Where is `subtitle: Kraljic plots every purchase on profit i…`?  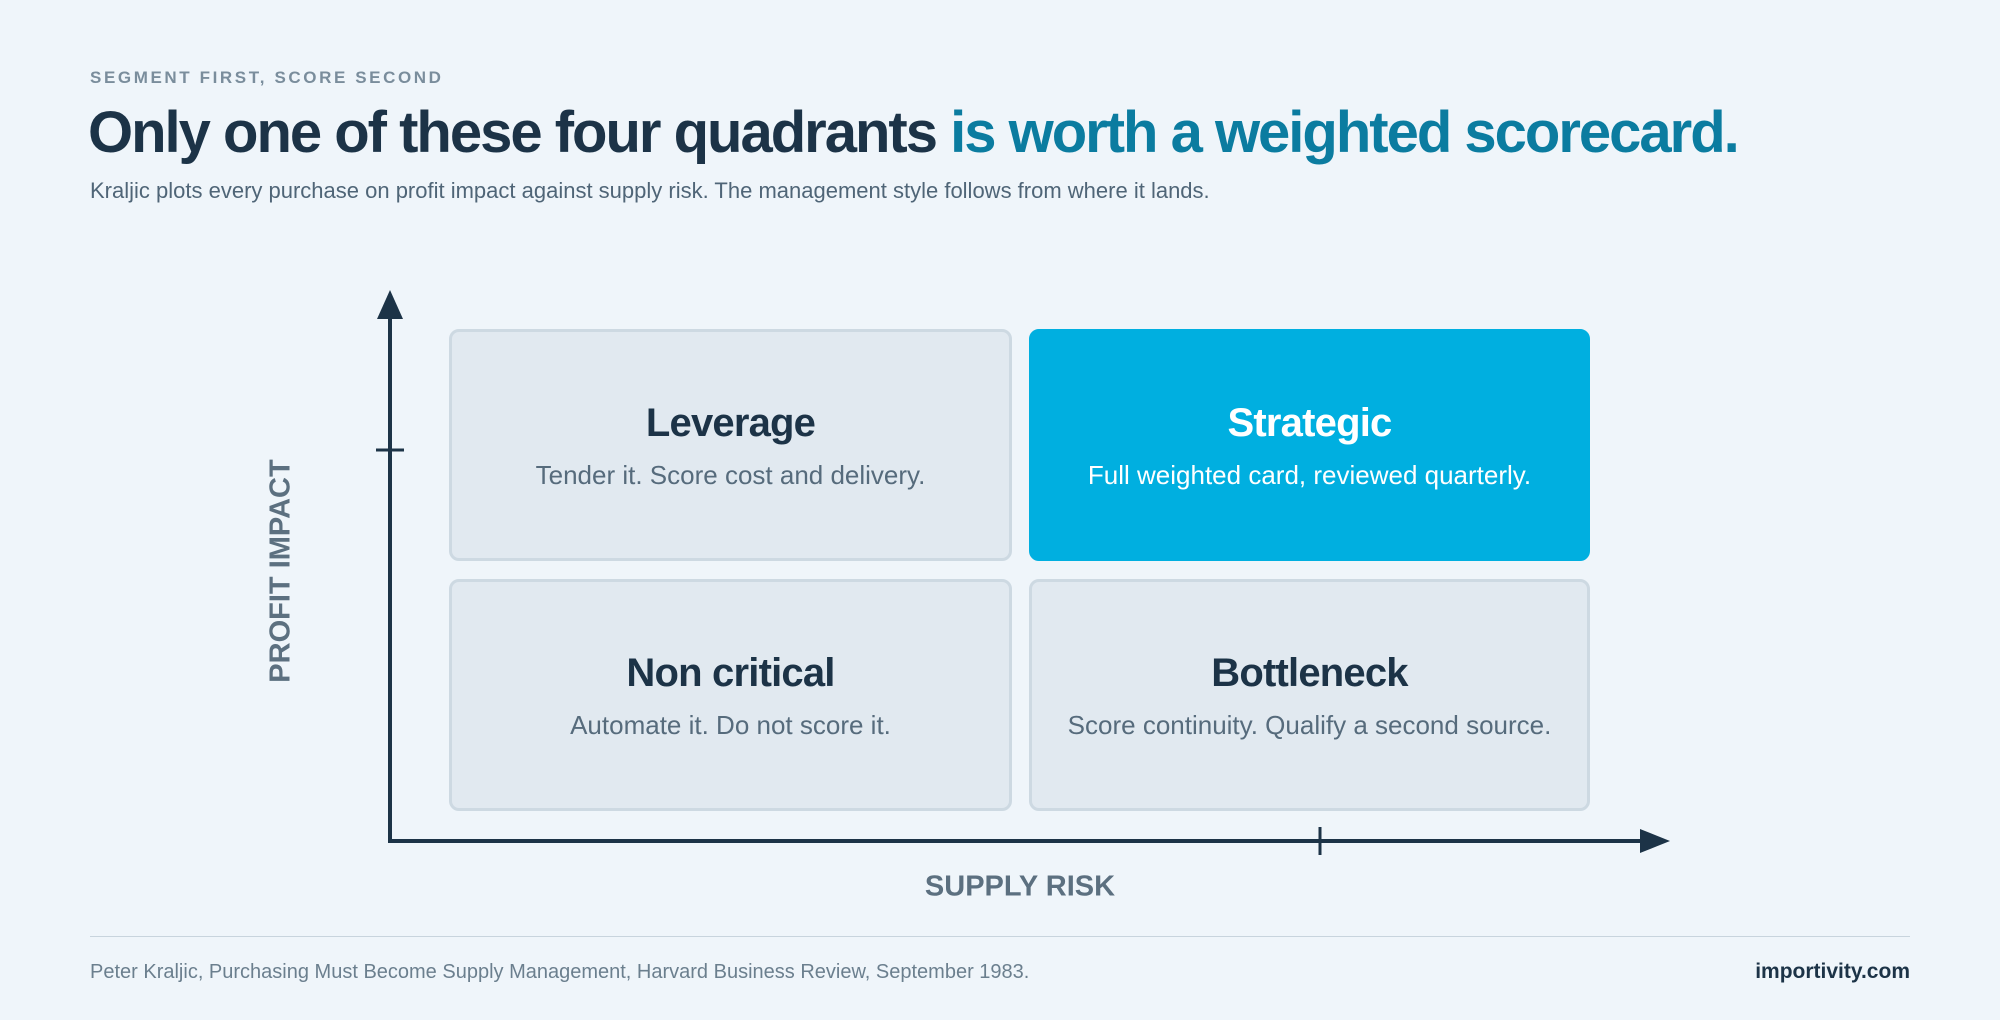
subtitle: Kraljic plots every purchase on profit i… is located at coordinates (650, 190).